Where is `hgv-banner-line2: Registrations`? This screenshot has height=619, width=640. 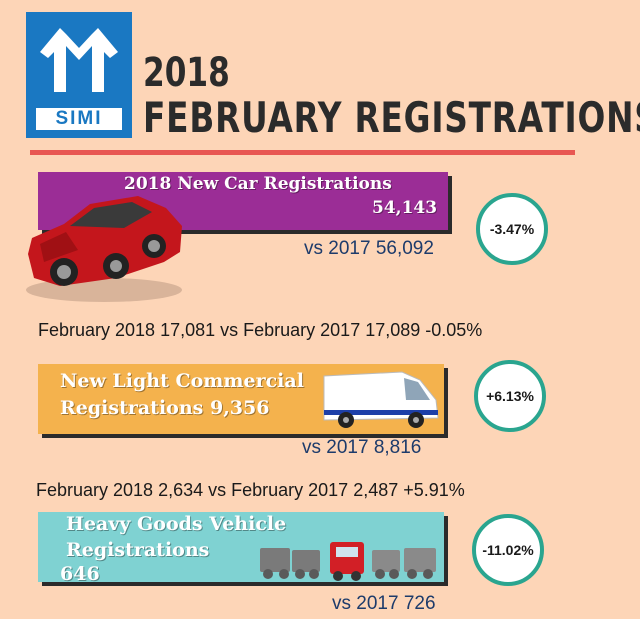 hgv-banner-line2: Registrations is located at coordinates (138, 550).